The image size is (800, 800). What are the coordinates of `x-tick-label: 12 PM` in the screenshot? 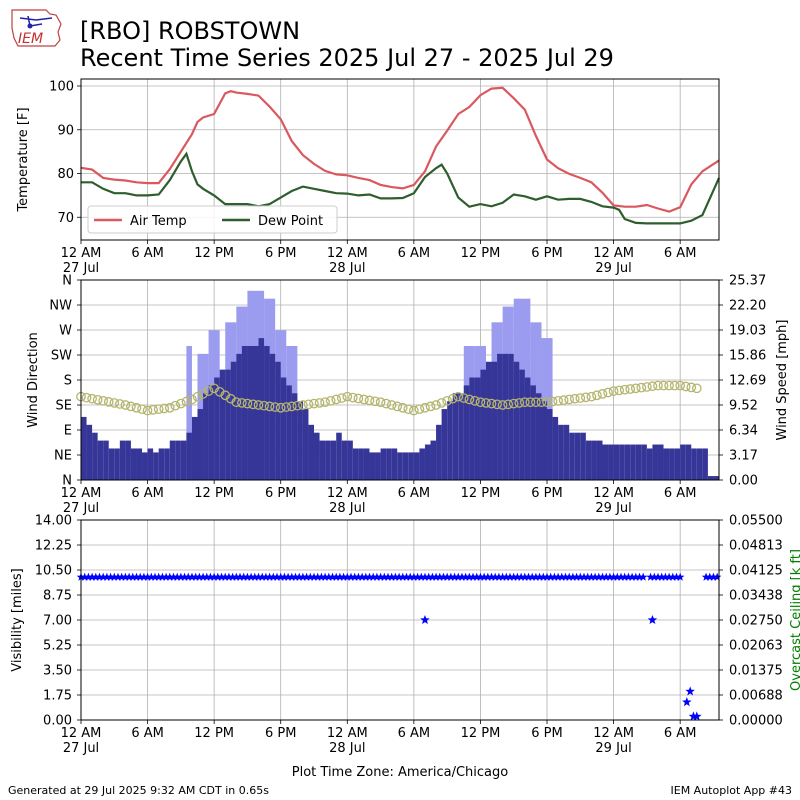 It's located at (481, 733).